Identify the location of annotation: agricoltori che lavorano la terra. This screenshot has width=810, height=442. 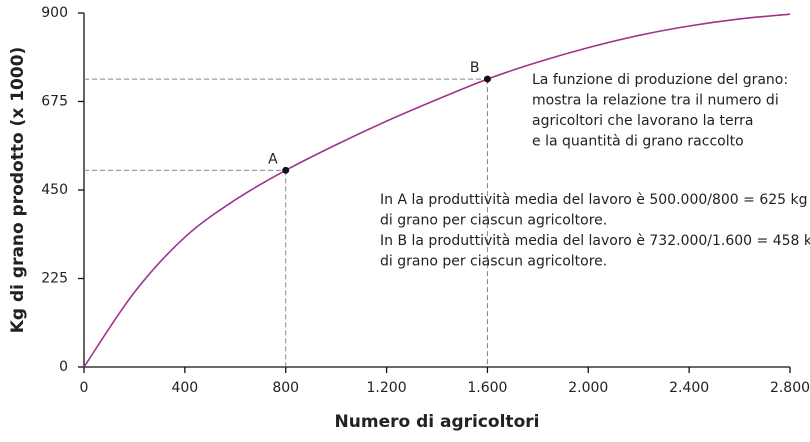
(642, 121).